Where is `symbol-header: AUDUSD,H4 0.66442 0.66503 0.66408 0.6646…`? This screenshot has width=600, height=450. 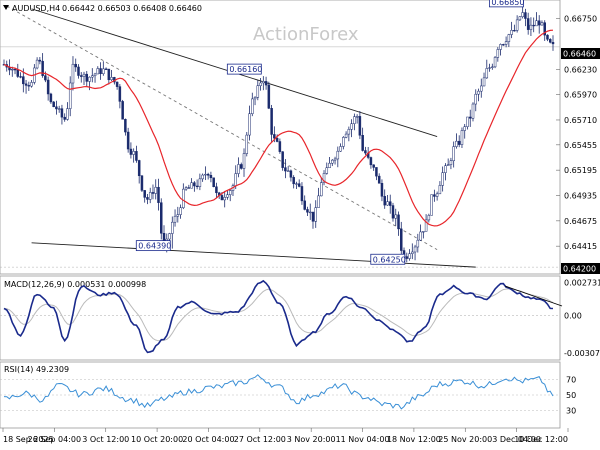
symbol-header: AUDUSD,H4 0.66442 0.66503 0.66408 0.6646… is located at coordinates (102, 8).